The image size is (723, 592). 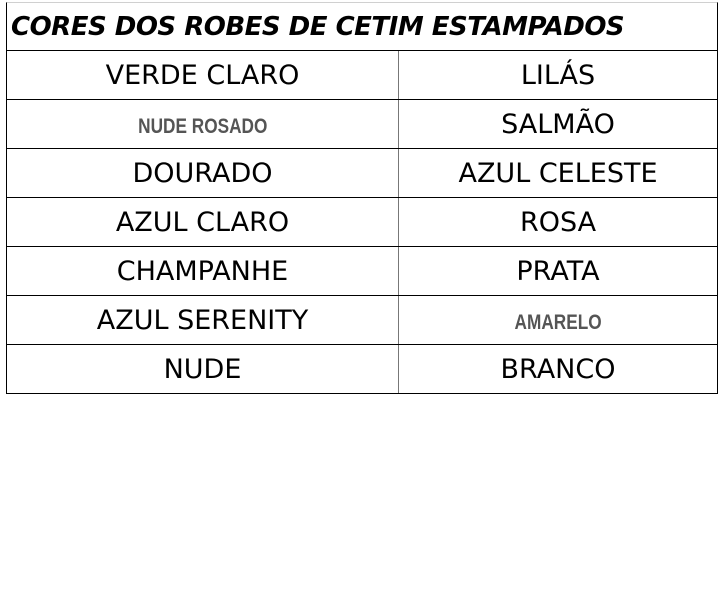 I want to click on title-row: CORES DOS ROBES DE CETIM ESTAMPADOS, so click(x=362, y=26).